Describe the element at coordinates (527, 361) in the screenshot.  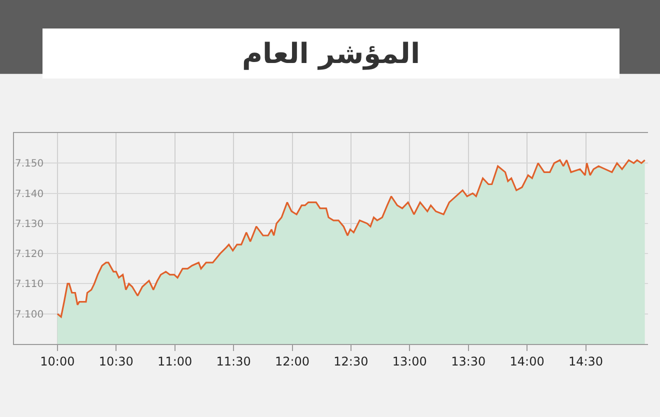
I see `x-tick-label: 14:00` at that location.